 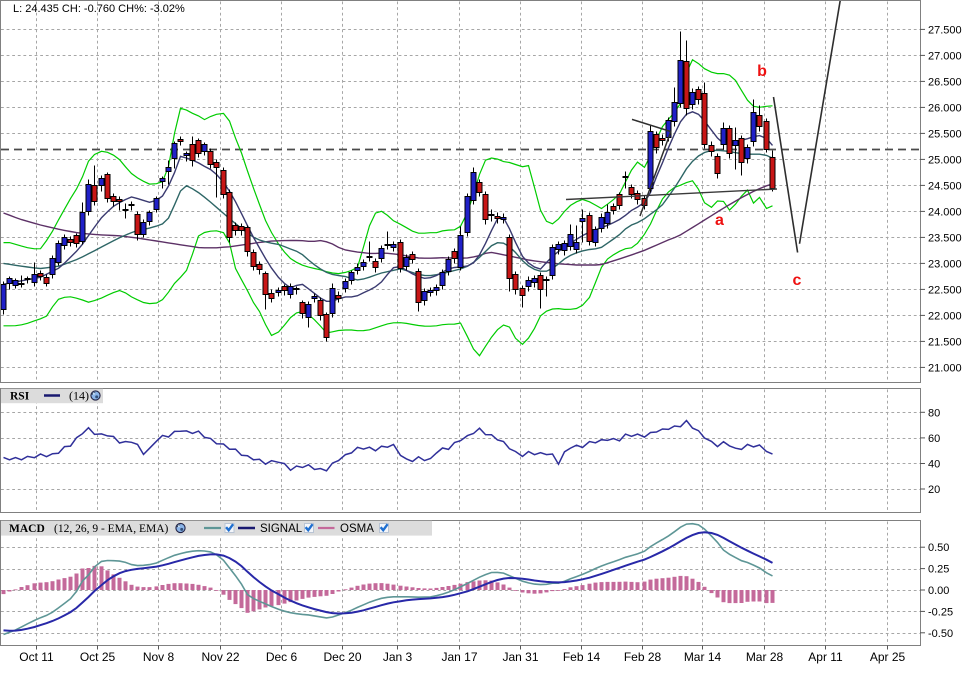 I want to click on svg-text: c, so click(x=797, y=280).